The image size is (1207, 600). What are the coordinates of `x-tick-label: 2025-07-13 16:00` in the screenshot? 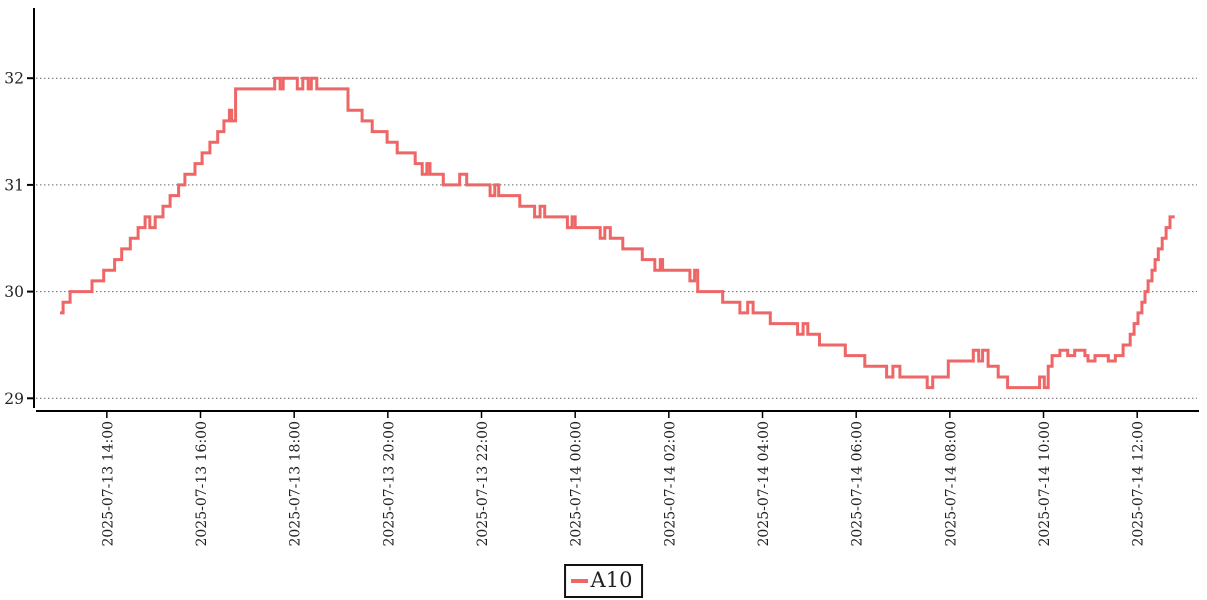 It's located at (202, 484).